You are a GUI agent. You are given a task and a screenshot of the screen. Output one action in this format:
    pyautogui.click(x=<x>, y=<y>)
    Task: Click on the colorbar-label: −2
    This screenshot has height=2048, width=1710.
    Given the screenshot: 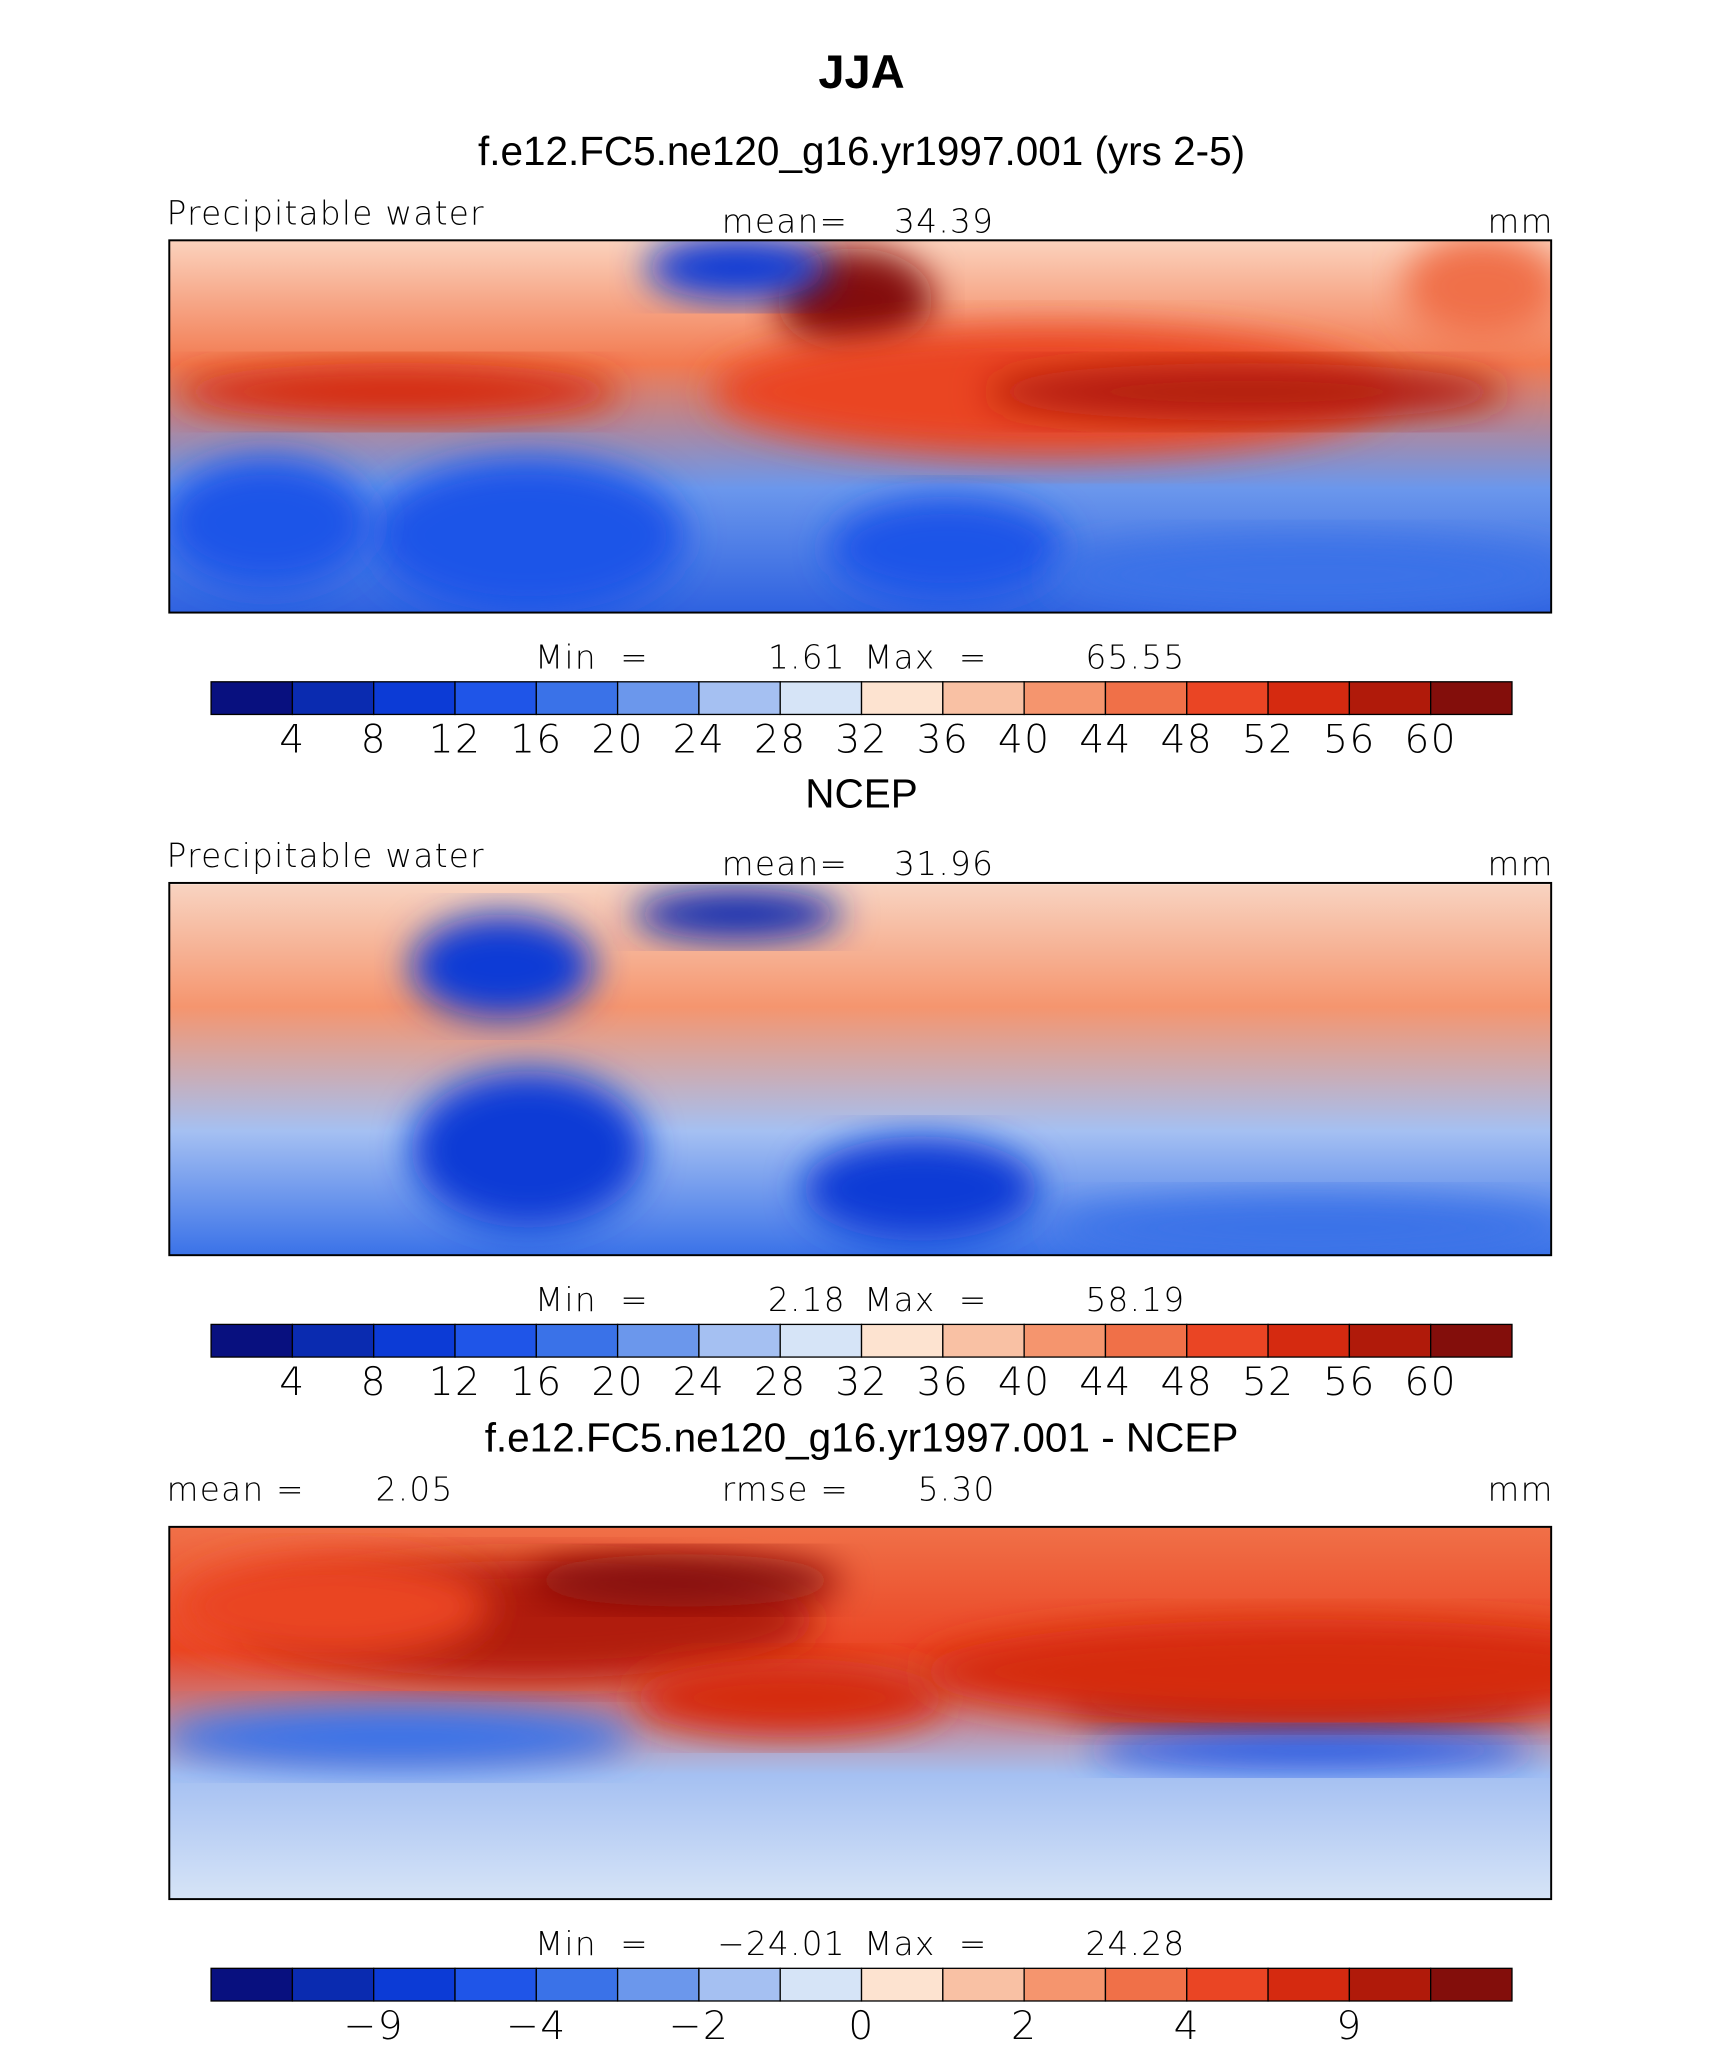 What is the action you would take?
    pyautogui.click(x=699, y=2026)
    